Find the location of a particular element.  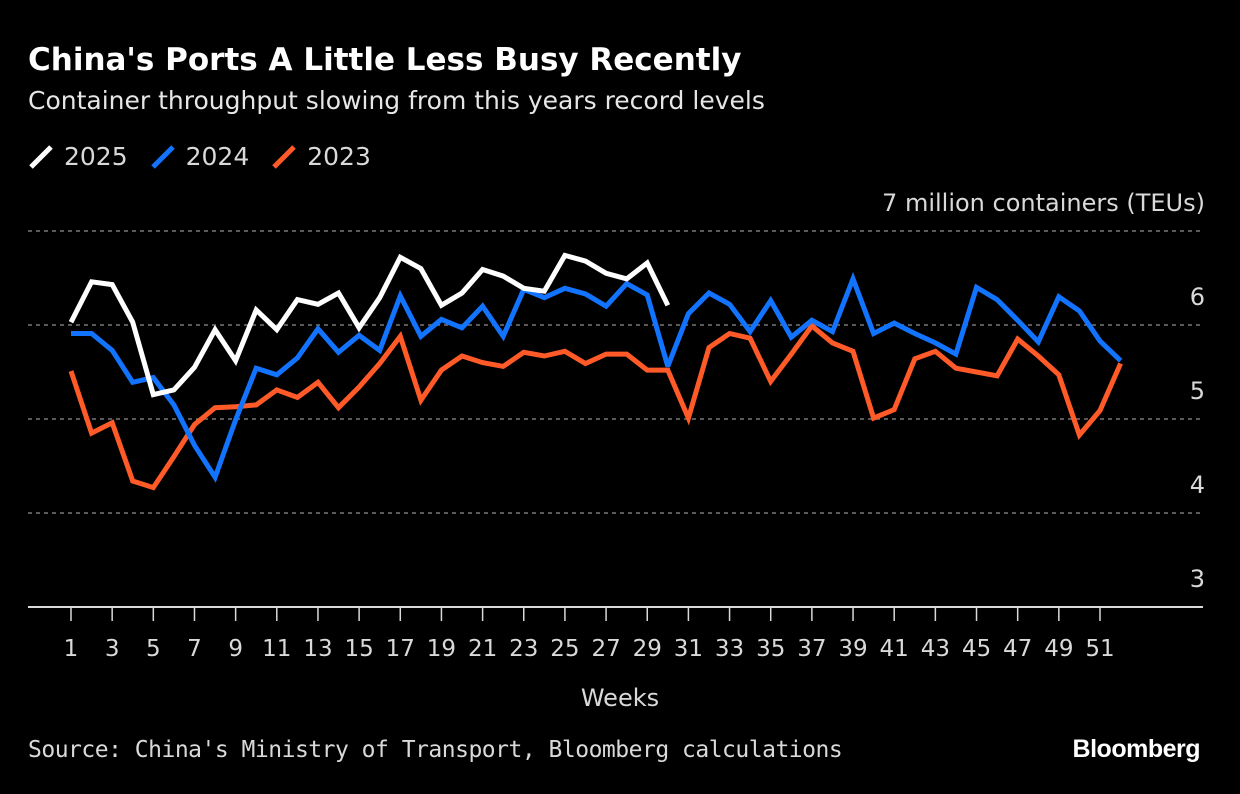

legend-item-2024: 2024 is located at coordinates (200, 156).